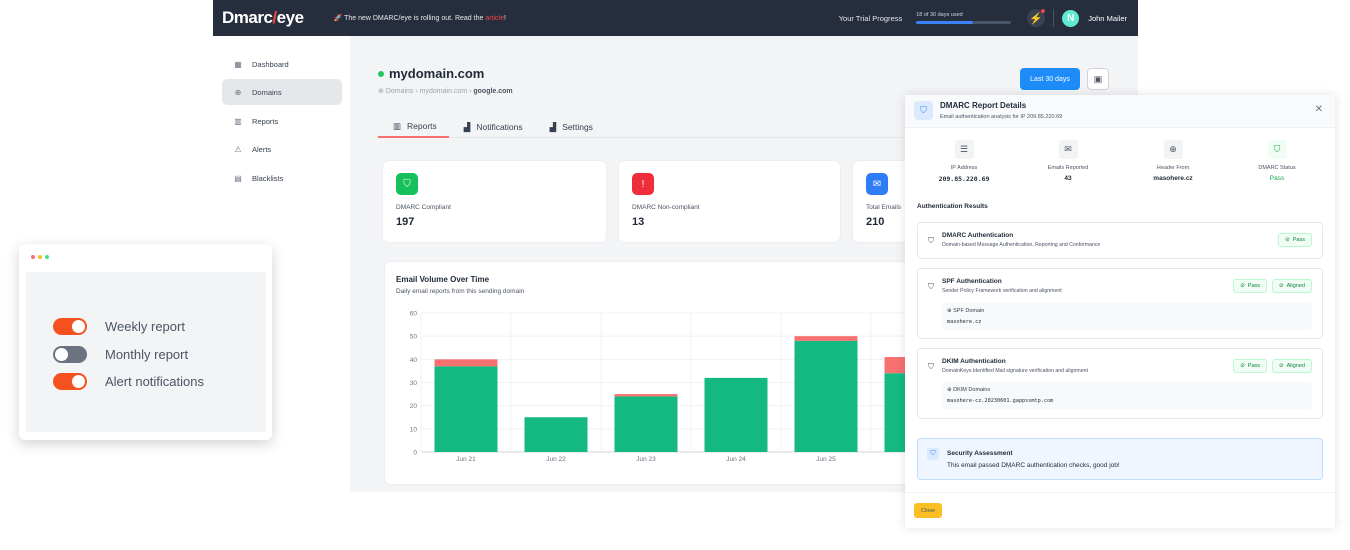  What do you see at coordinates (443, 279) in the screenshot?
I see `chart-title: Email Volume Over Time` at bounding box center [443, 279].